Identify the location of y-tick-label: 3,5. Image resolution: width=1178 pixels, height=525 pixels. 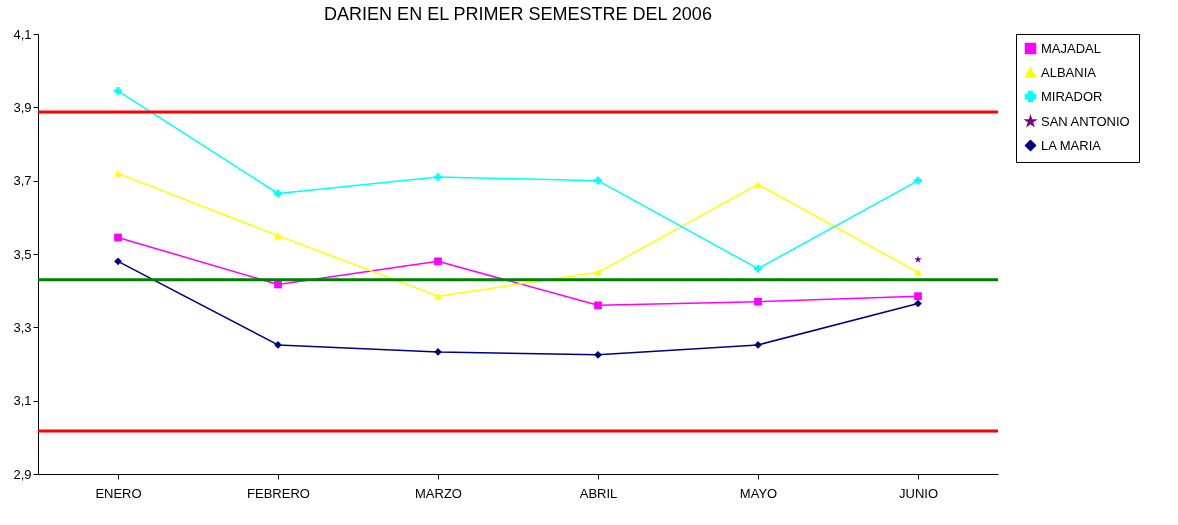
(22, 254).